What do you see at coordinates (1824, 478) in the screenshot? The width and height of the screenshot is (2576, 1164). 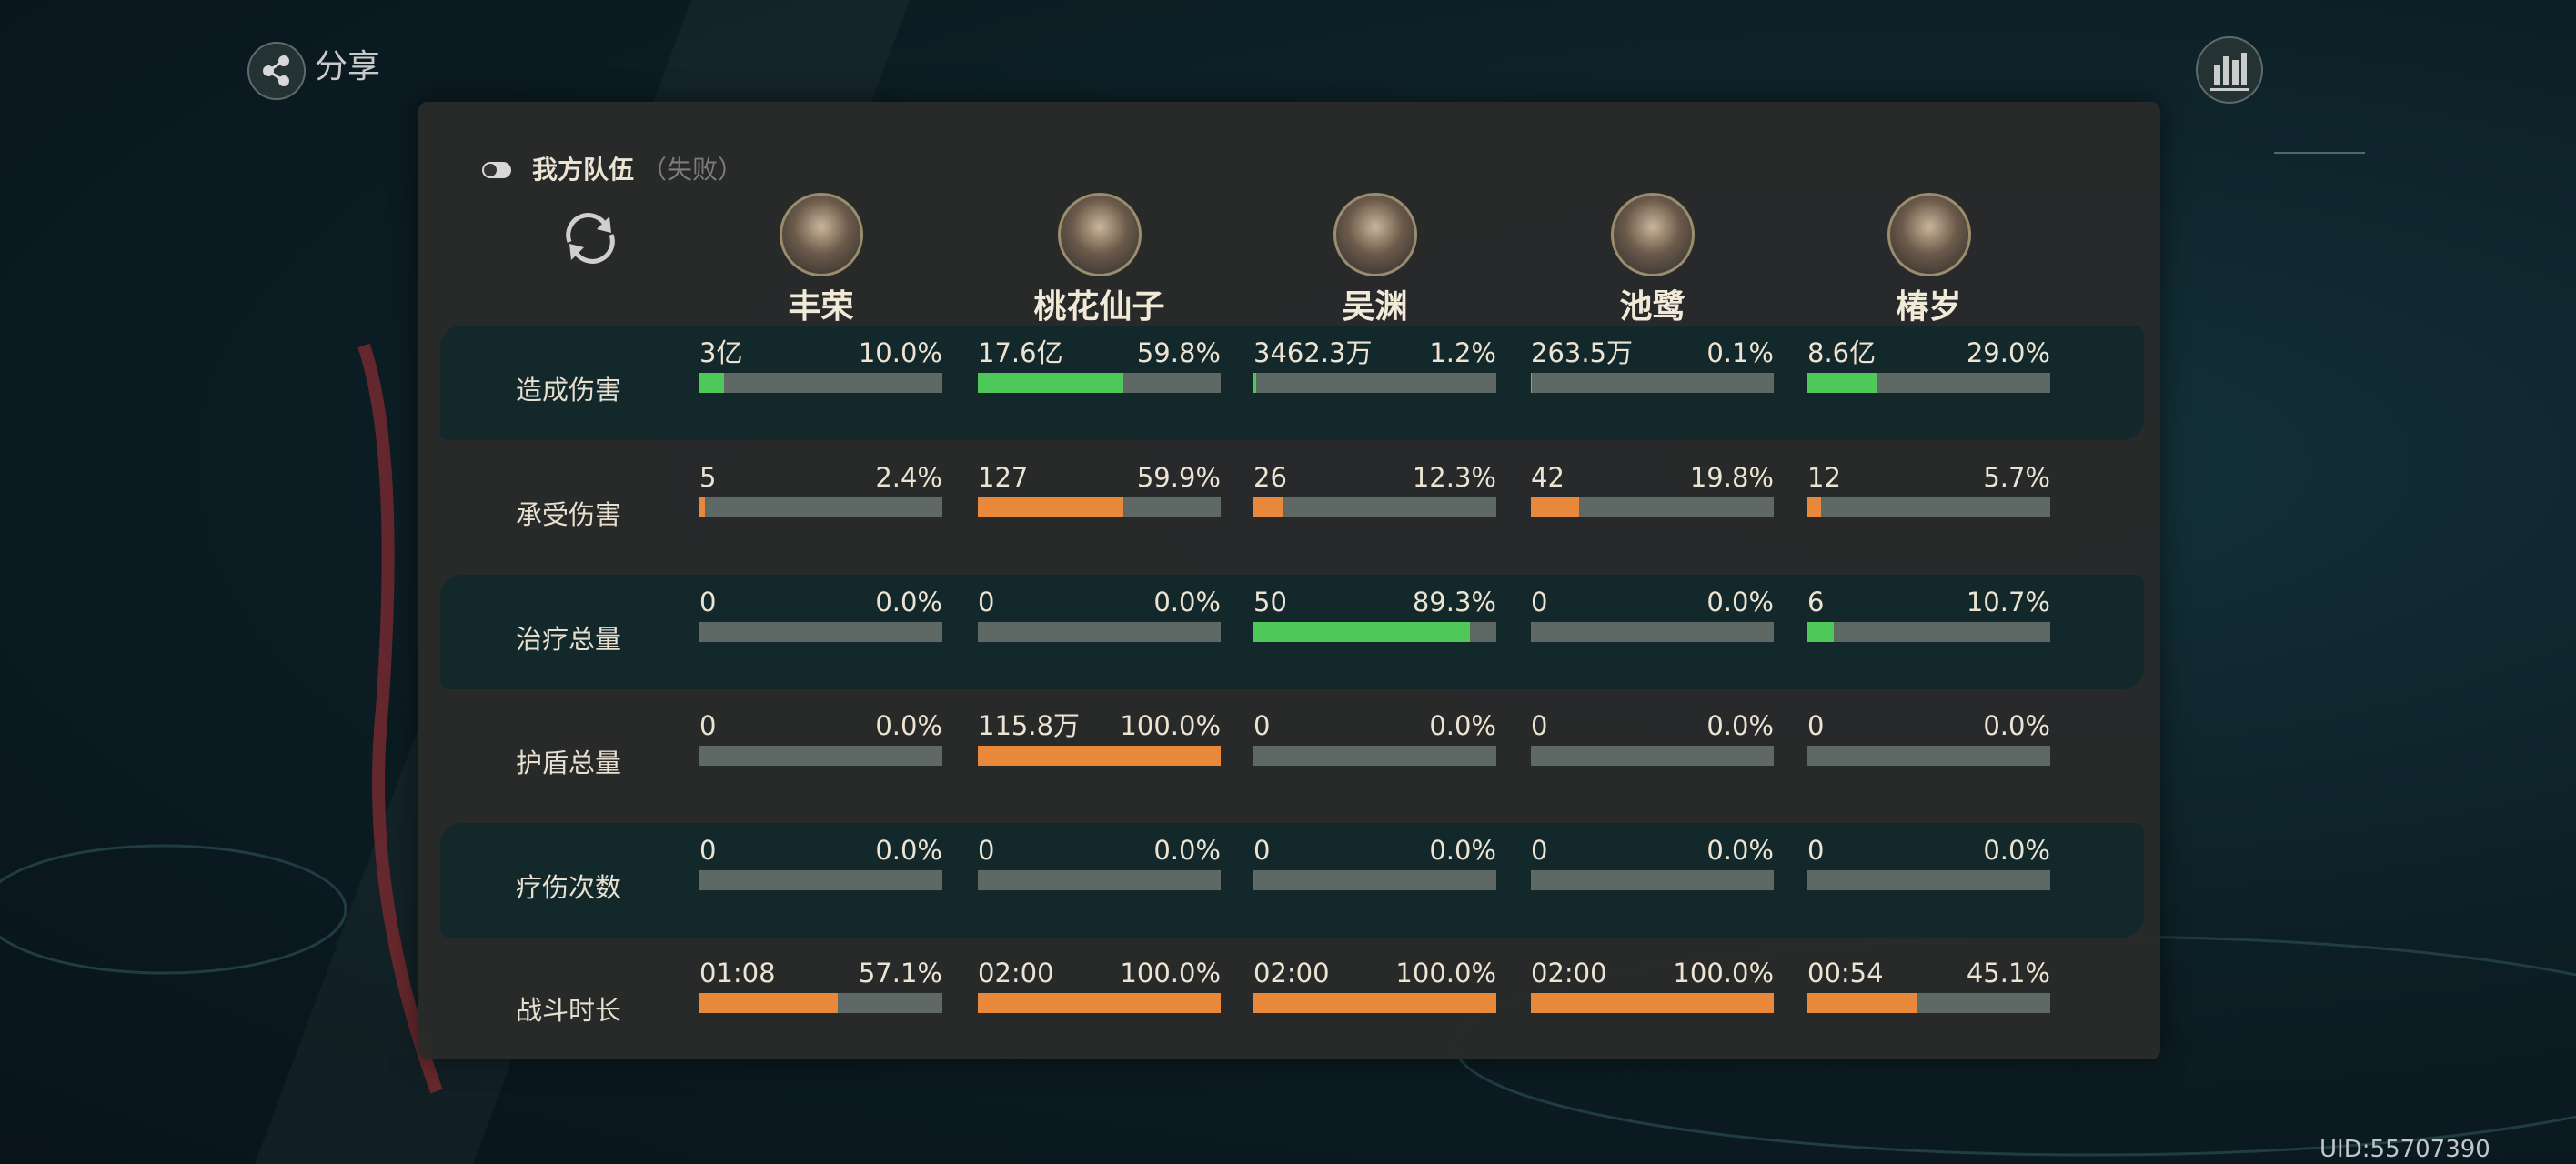 I see `cell-value: 12` at bounding box center [1824, 478].